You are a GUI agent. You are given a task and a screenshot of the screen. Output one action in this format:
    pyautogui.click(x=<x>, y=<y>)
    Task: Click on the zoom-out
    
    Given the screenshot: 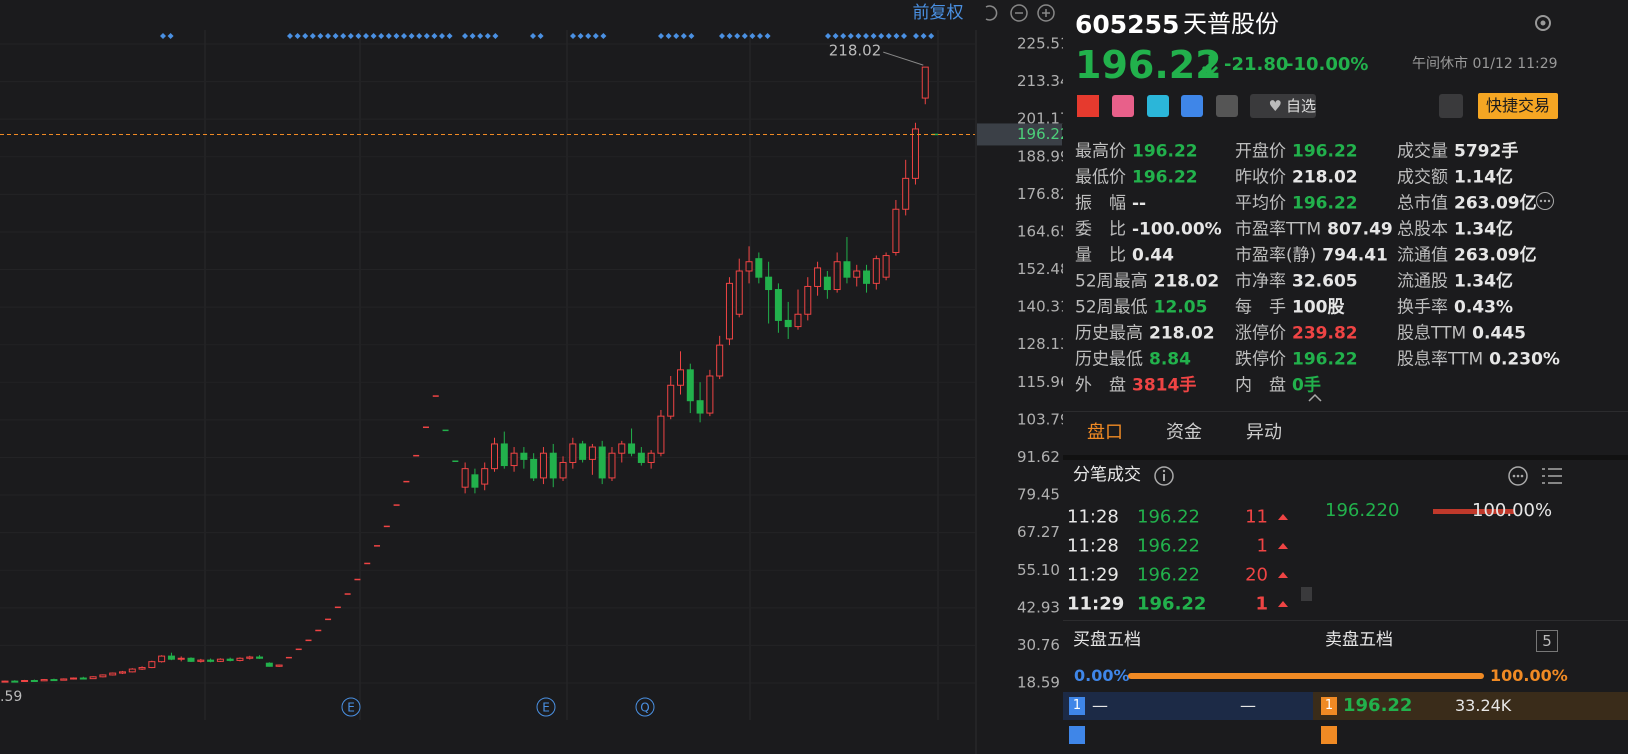 What is the action you would take?
    pyautogui.click(x=1019, y=13)
    